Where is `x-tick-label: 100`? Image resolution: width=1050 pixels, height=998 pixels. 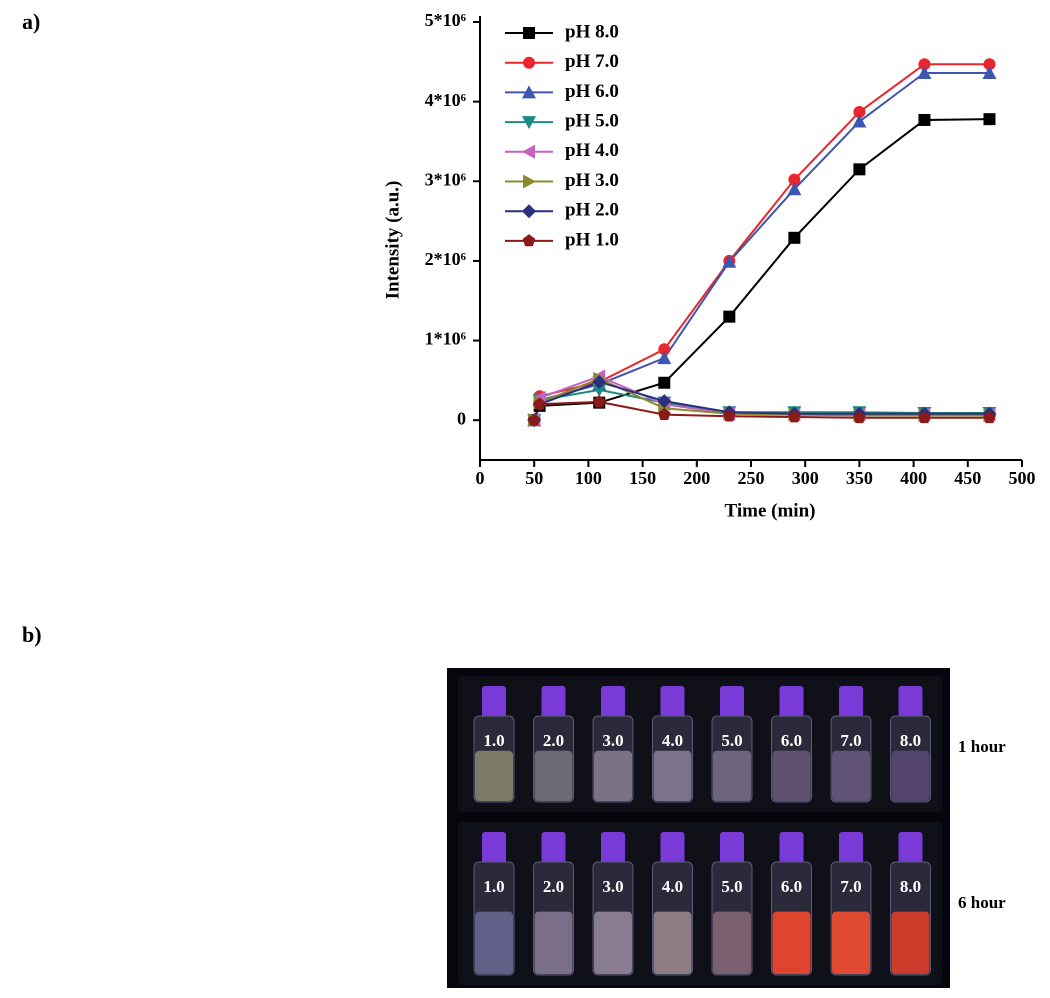 x-tick-label: 100 is located at coordinates (588, 478).